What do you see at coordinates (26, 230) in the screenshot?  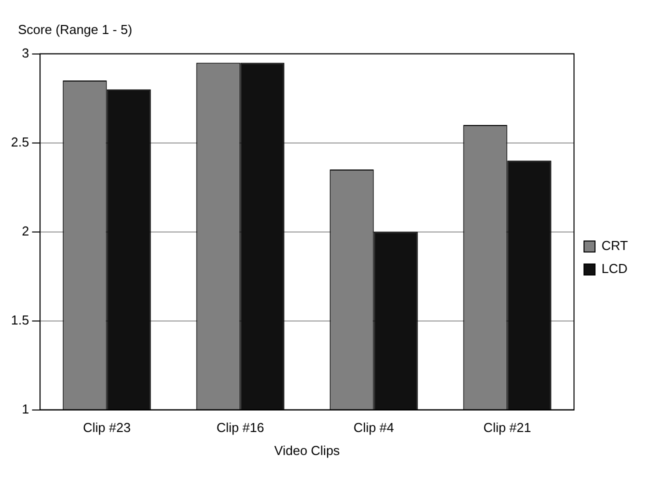 I see `y-tick-label: 2` at bounding box center [26, 230].